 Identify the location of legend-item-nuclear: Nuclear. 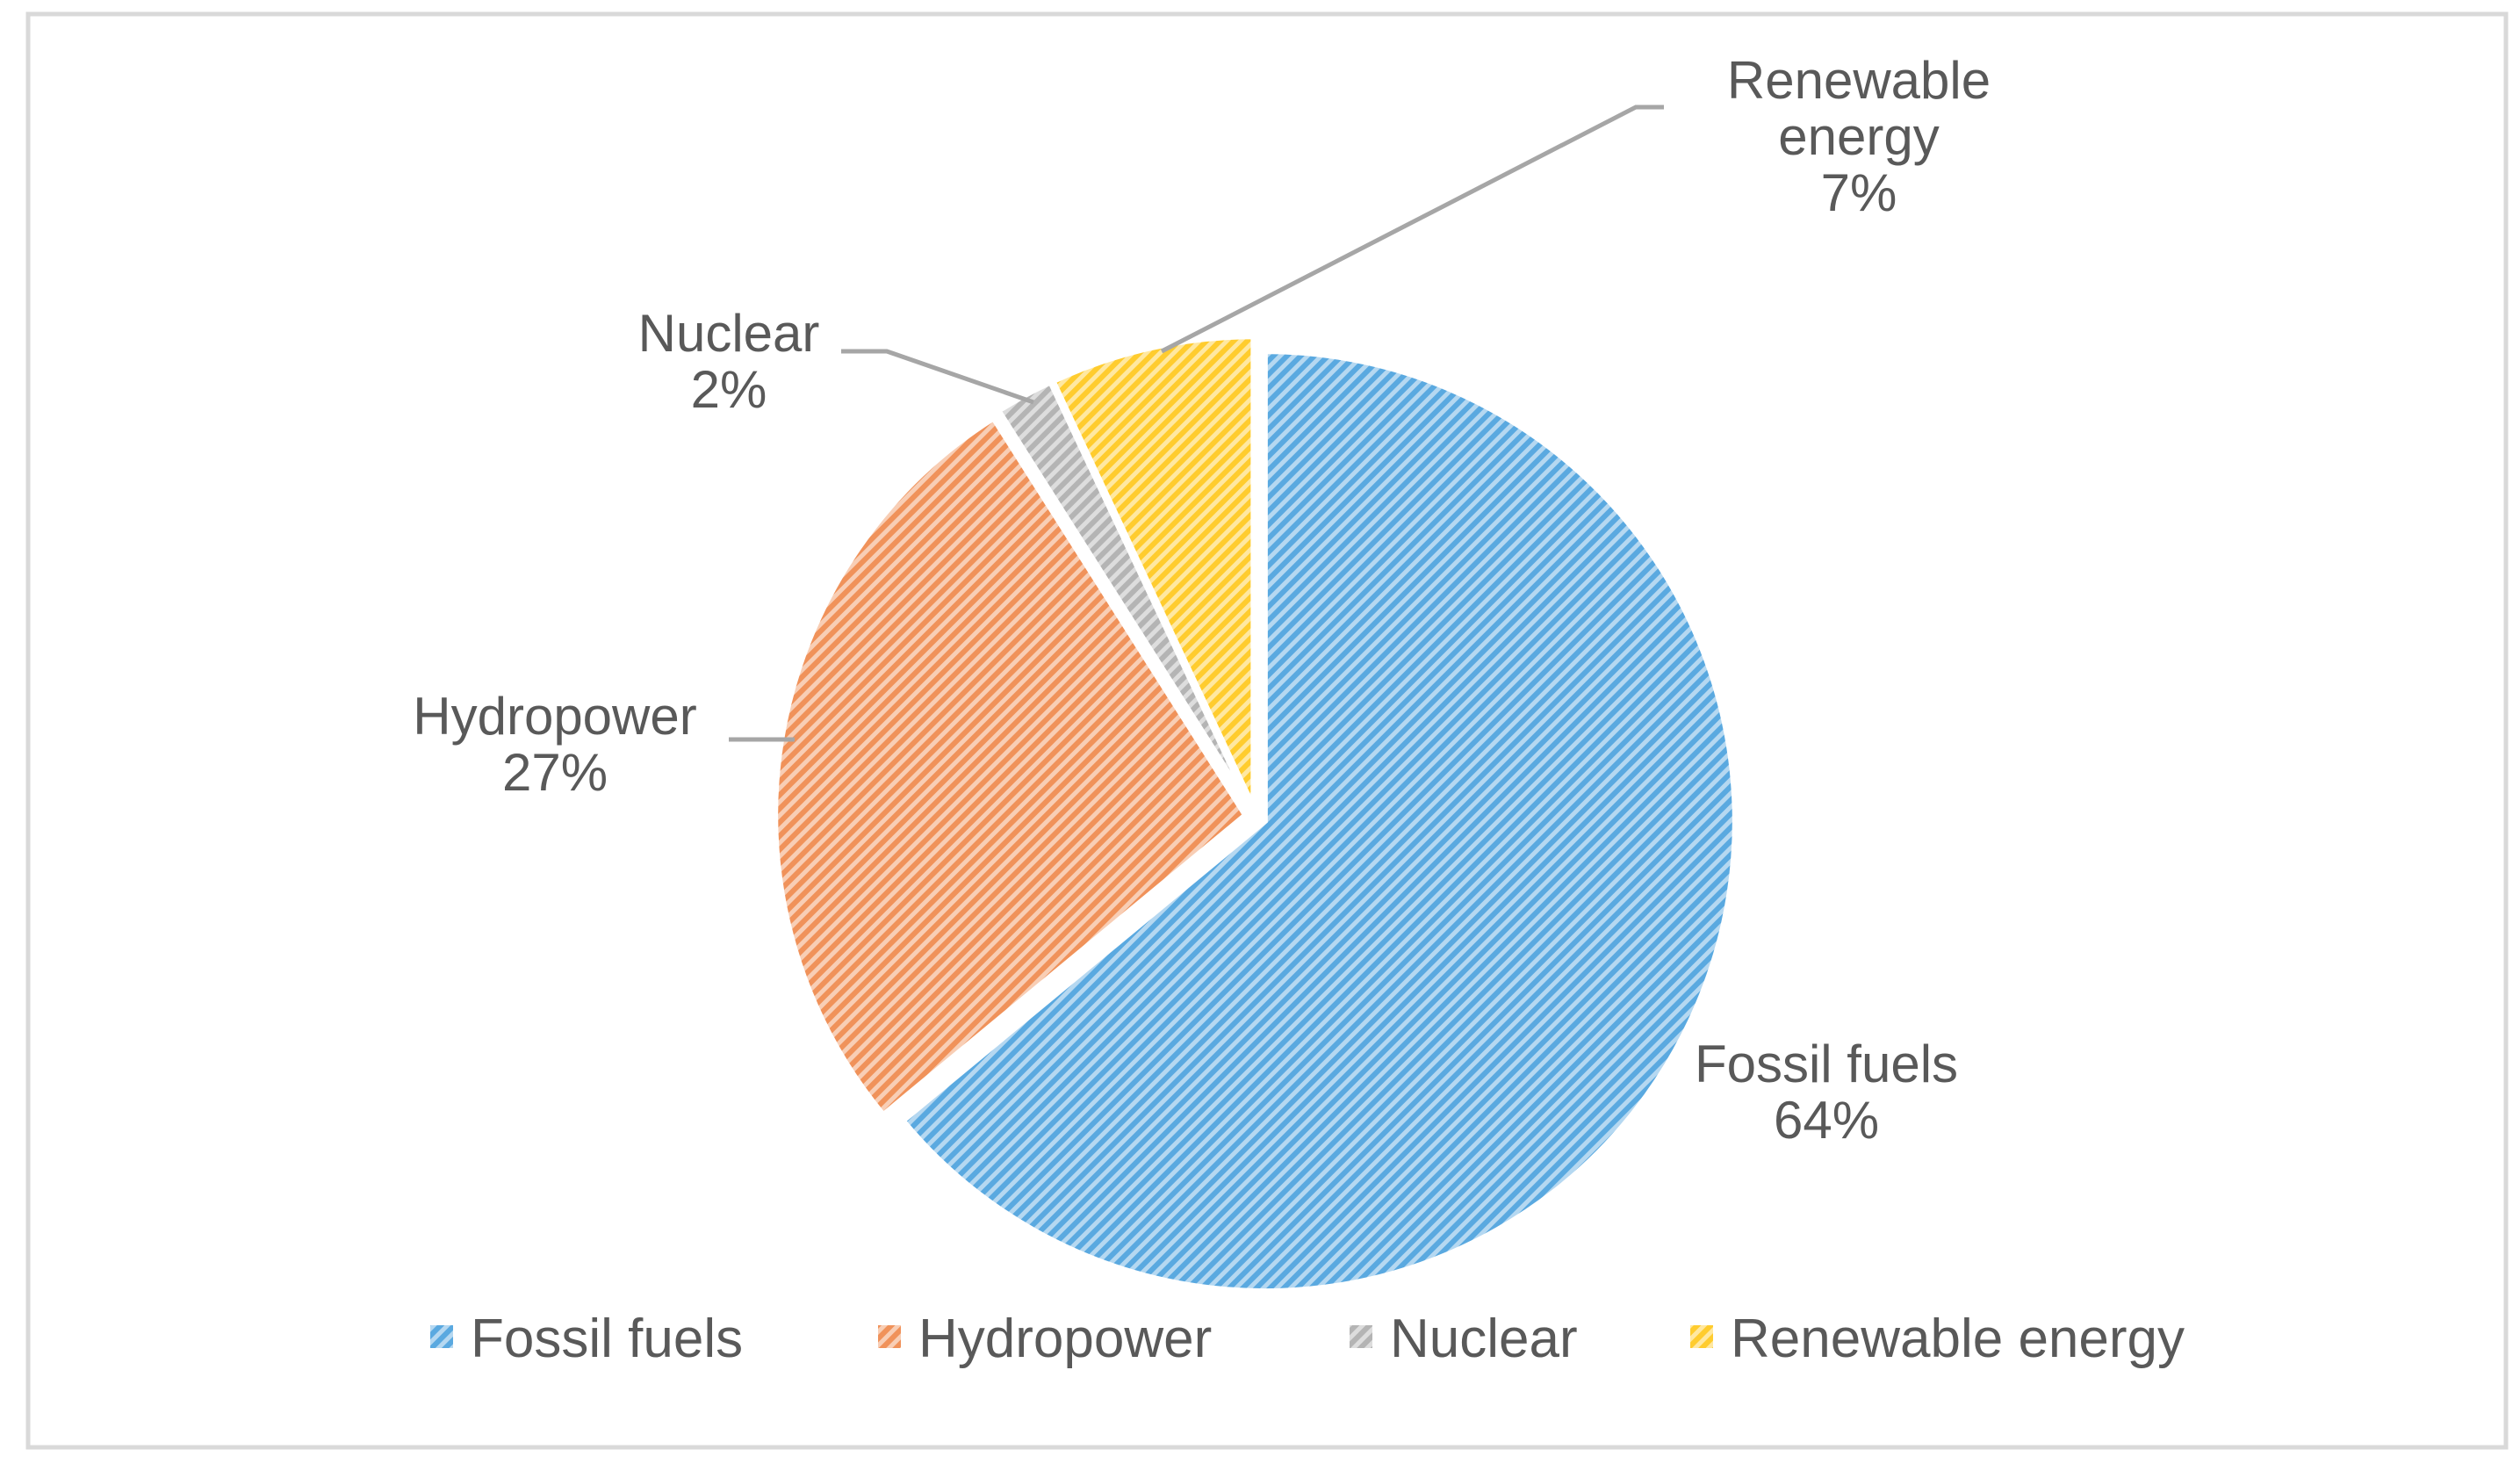
(1464, 1339).